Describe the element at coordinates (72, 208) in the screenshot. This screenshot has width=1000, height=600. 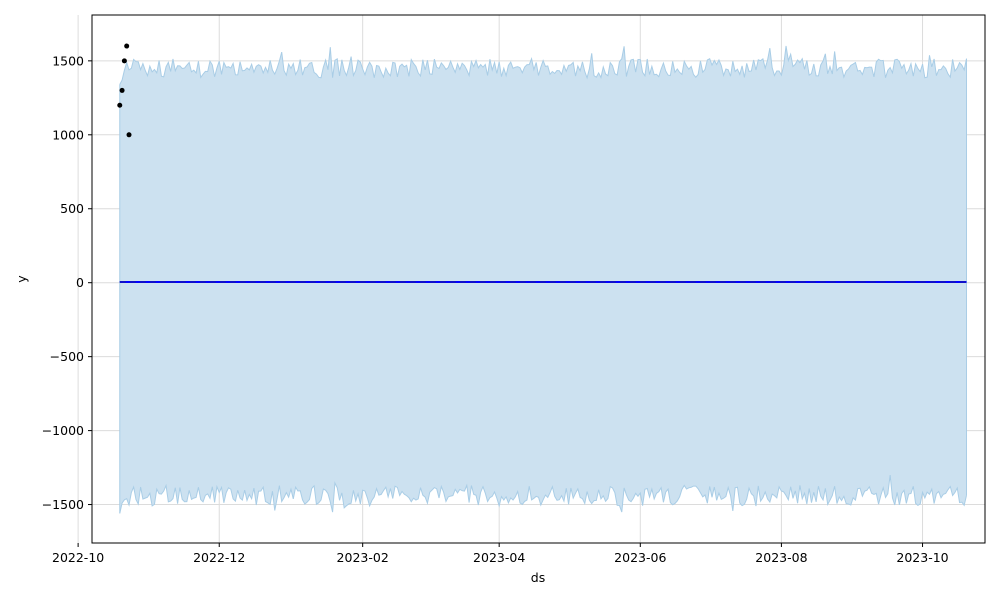
I see `y-tick-label: 500` at that location.